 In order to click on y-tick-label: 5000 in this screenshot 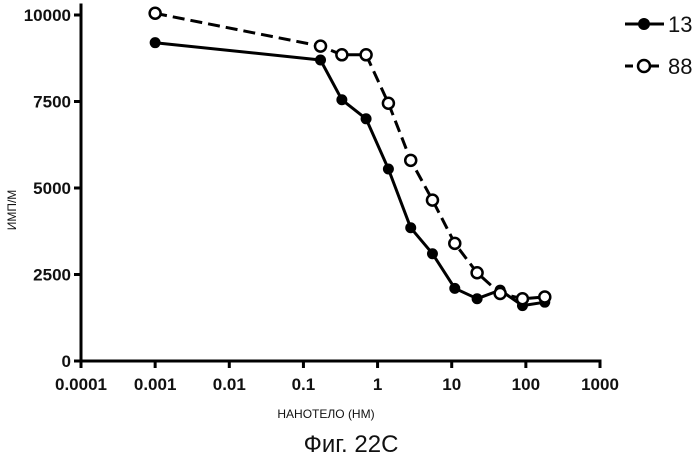, I will do `click(52, 188)`.